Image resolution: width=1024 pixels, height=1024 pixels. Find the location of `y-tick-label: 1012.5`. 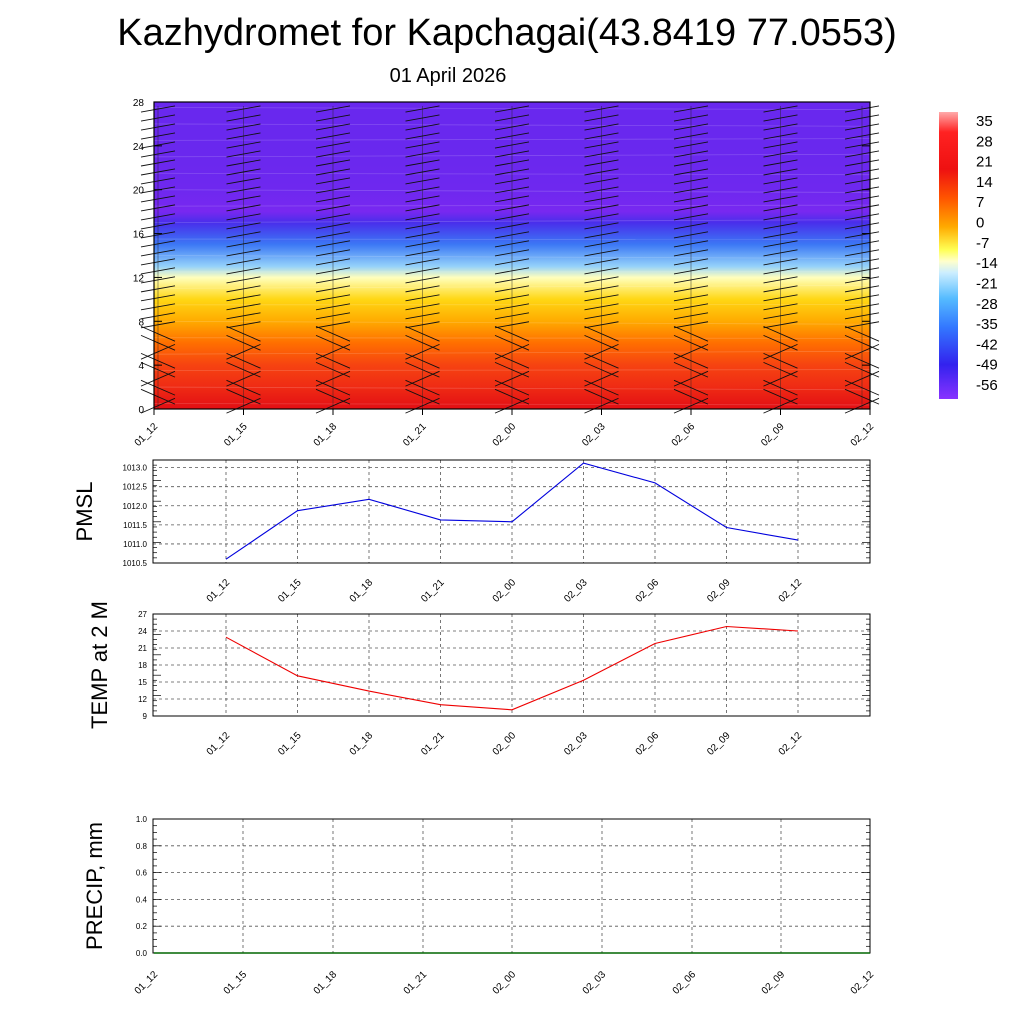

y-tick-label: 1012.5 is located at coordinates (135, 487).